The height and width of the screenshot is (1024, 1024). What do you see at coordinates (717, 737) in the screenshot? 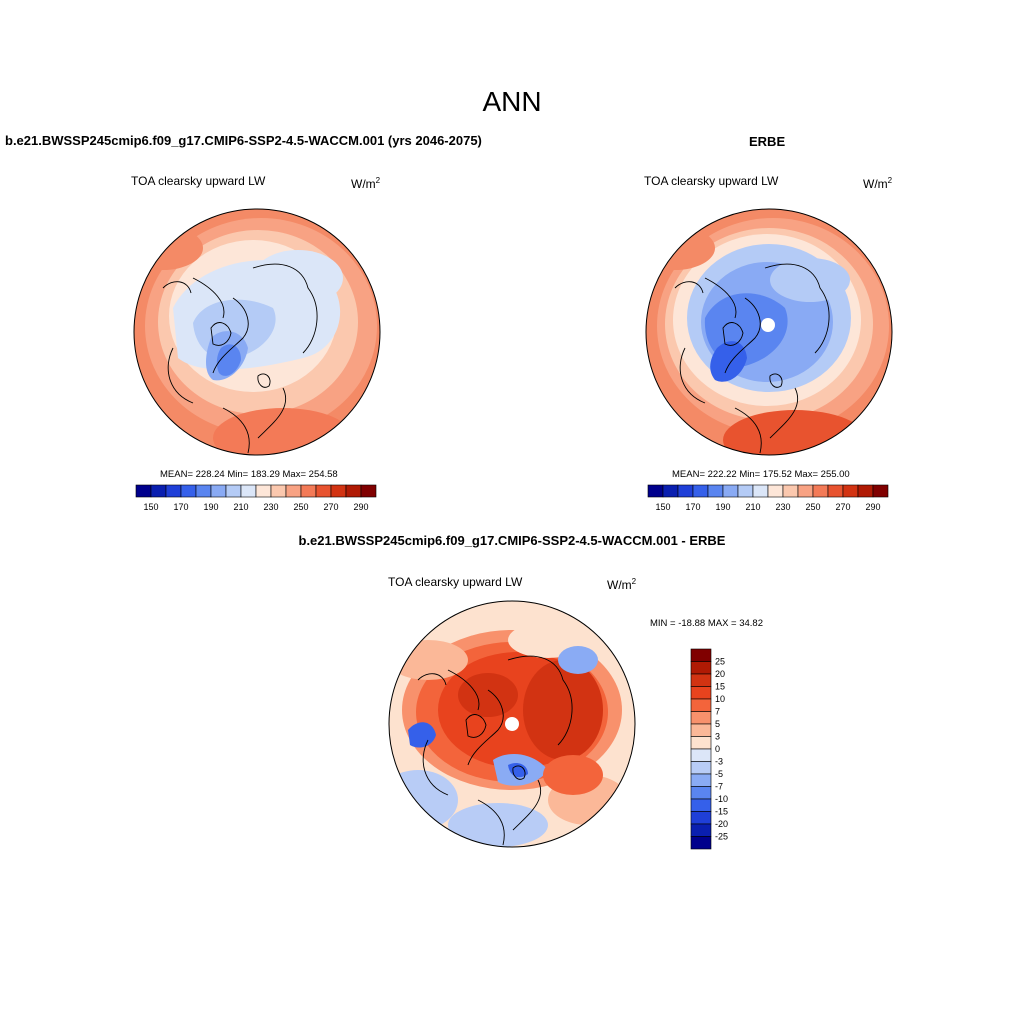
I see `colorbar-tick-label: 3` at bounding box center [717, 737].